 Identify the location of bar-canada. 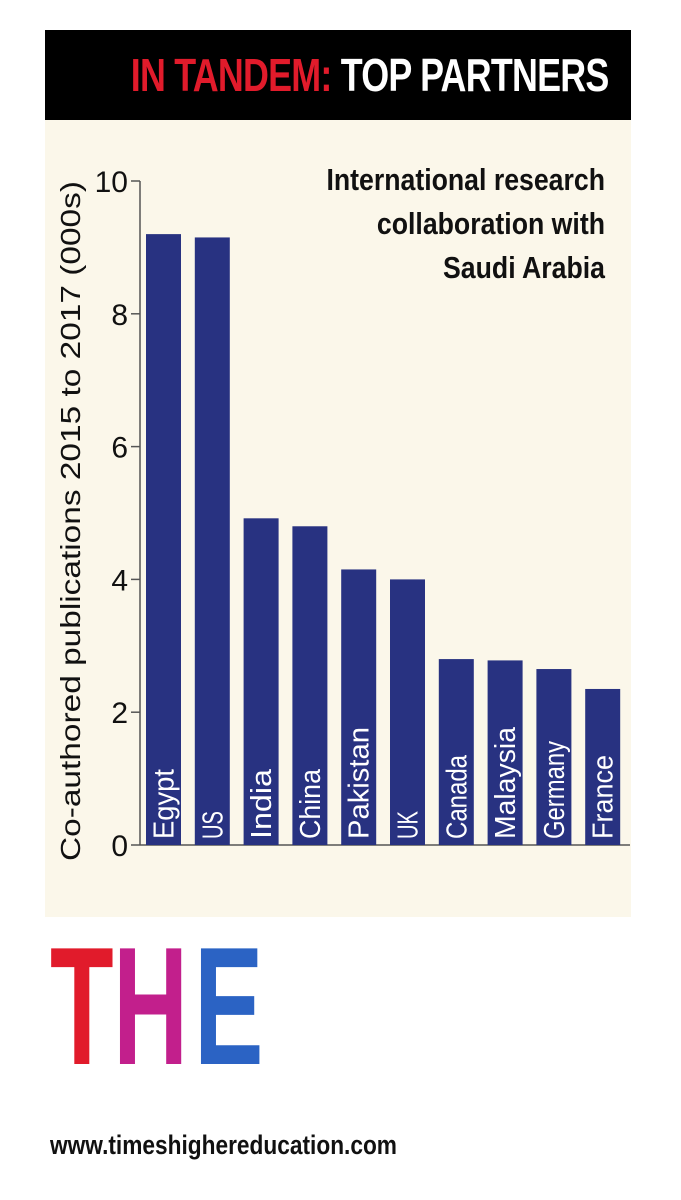
(456, 752).